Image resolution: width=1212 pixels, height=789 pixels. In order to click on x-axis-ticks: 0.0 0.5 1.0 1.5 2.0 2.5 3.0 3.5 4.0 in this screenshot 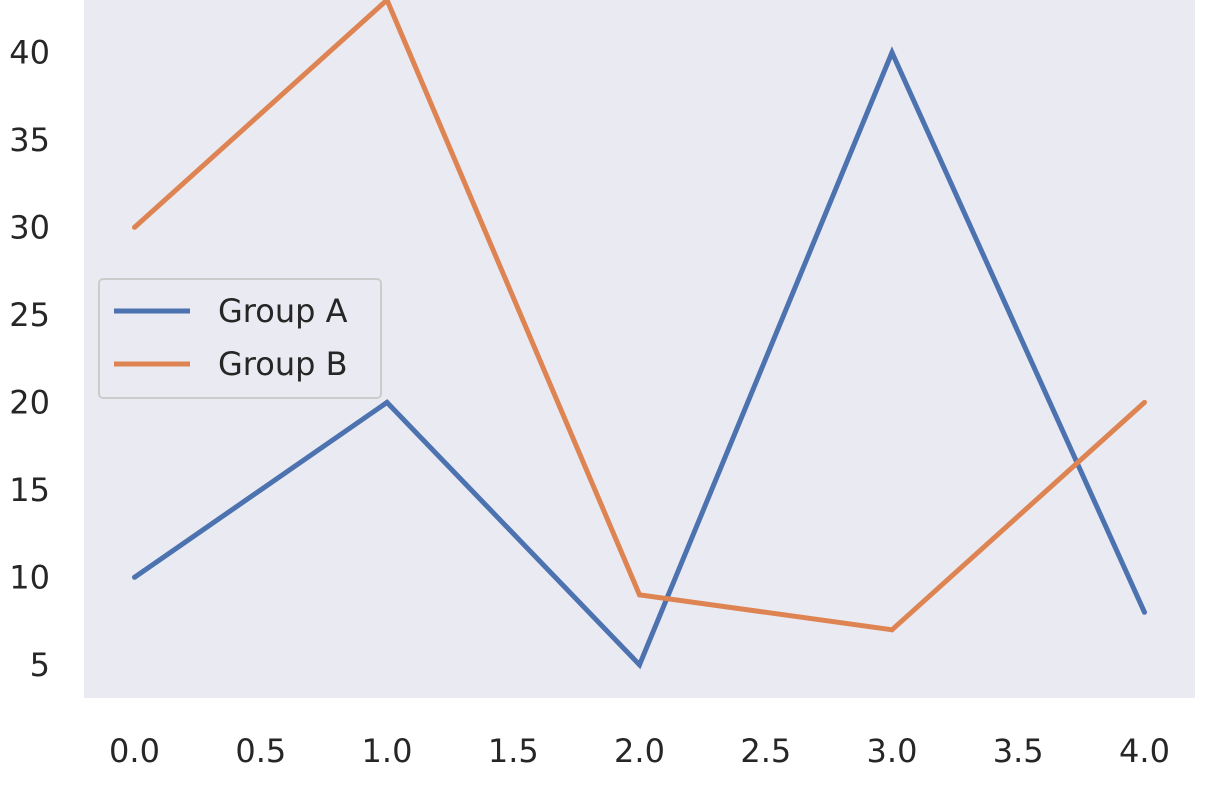, I will do `click(639, 751)`.